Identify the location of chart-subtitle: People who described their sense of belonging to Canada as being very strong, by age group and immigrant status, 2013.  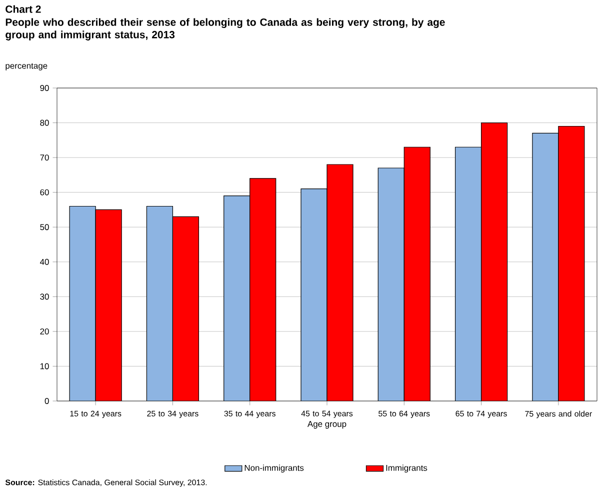
(225, 29).